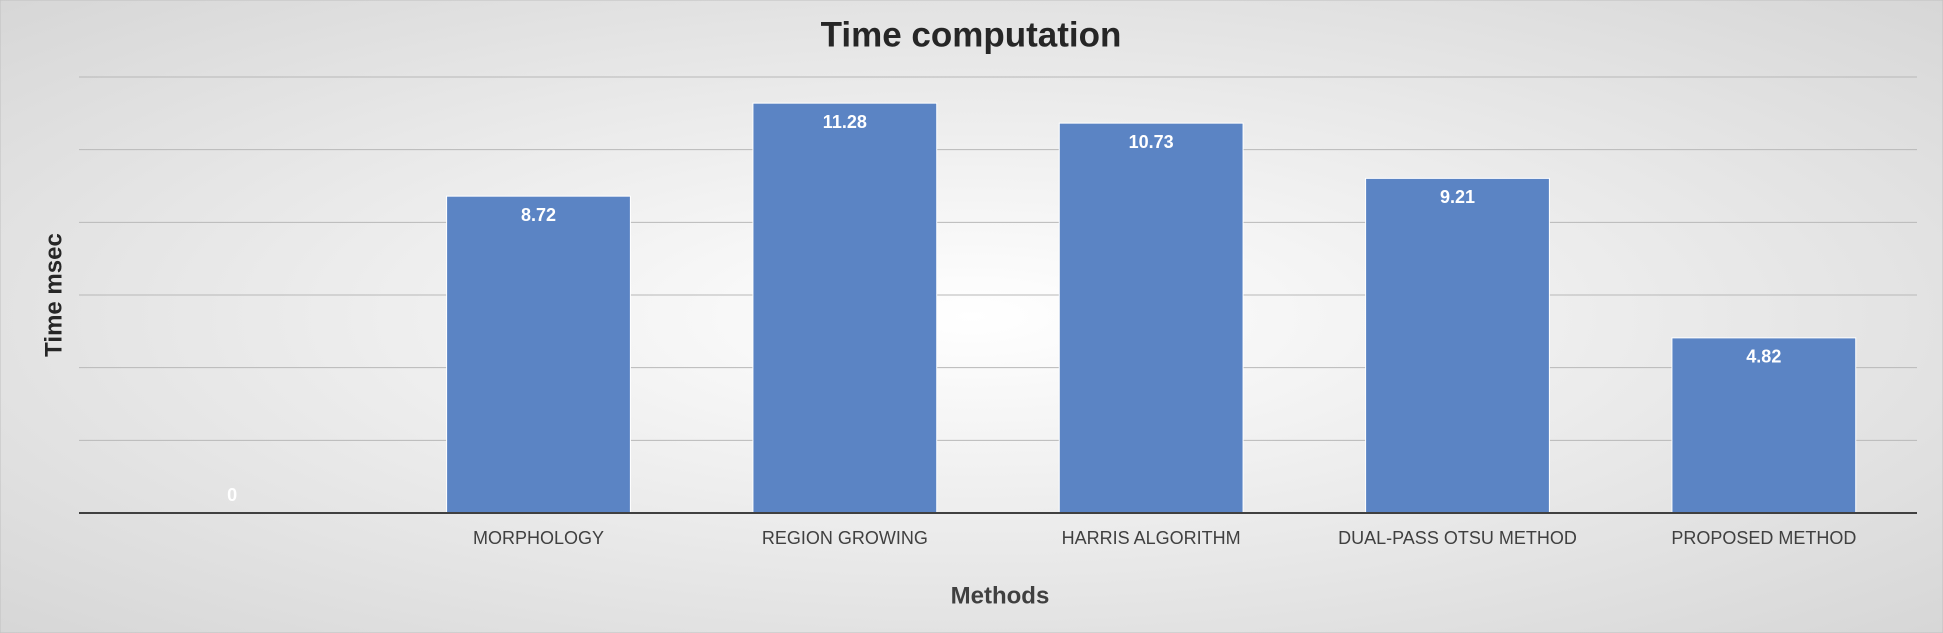 The image size is (1943, 633). I want to click on value-label: 11.28, so click(845, 122).